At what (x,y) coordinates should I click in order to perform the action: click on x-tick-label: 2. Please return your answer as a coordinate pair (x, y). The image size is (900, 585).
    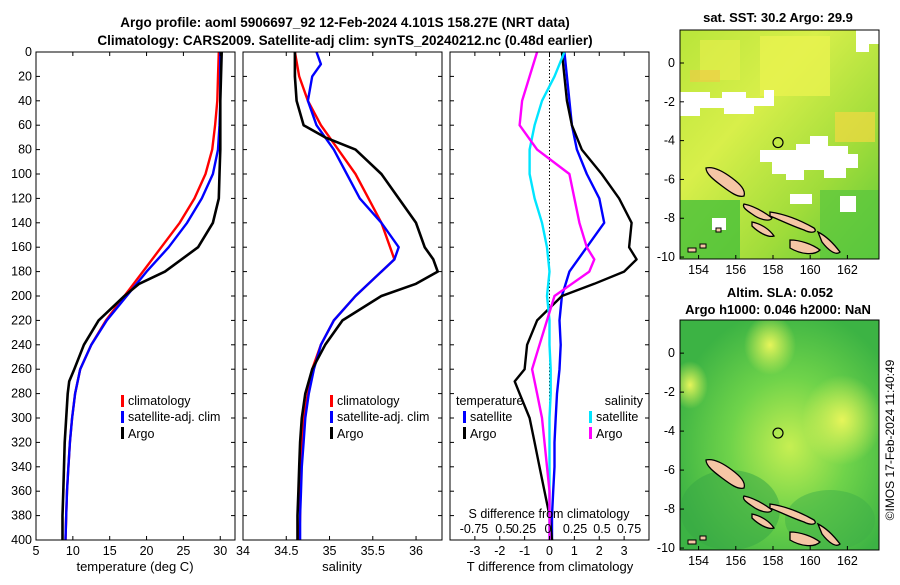
    Looking at the image, I should click on (599, 551).